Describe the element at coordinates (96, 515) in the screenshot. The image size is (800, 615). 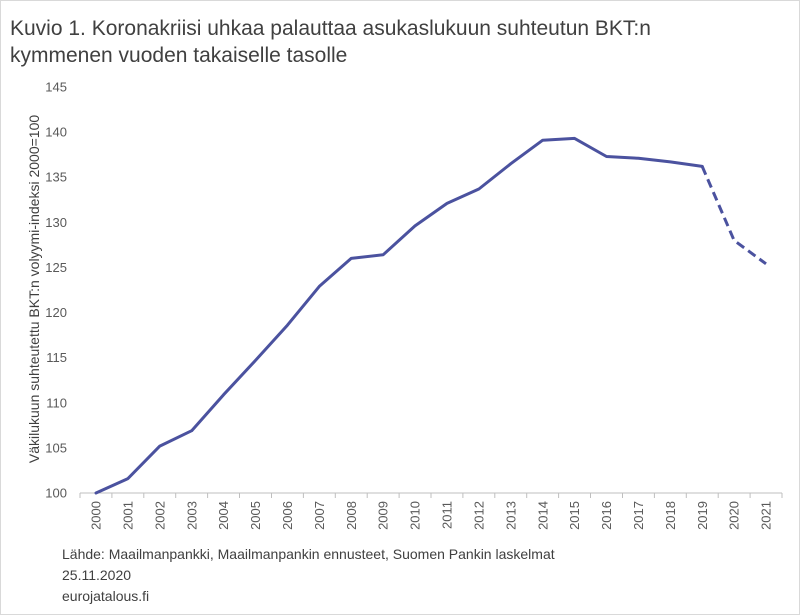
I see `x-tick-label: 2000` at that location.